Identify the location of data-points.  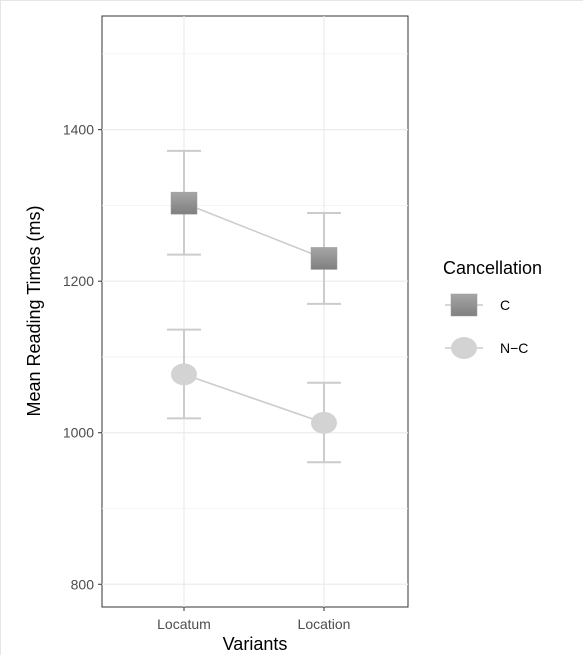
(254, 312).